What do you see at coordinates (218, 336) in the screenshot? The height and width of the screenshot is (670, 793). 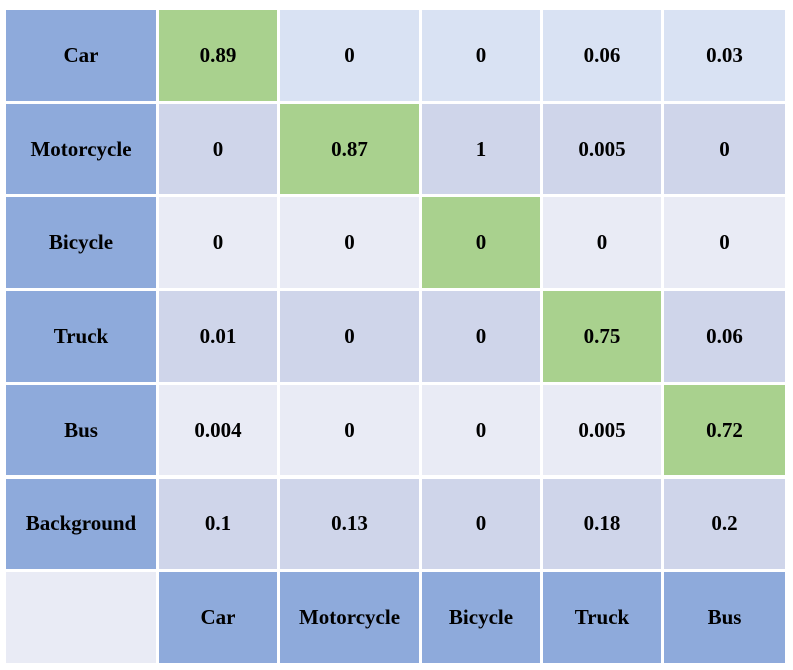 I see `matrix-cell: 0.01` at bounding box center [218, 336].